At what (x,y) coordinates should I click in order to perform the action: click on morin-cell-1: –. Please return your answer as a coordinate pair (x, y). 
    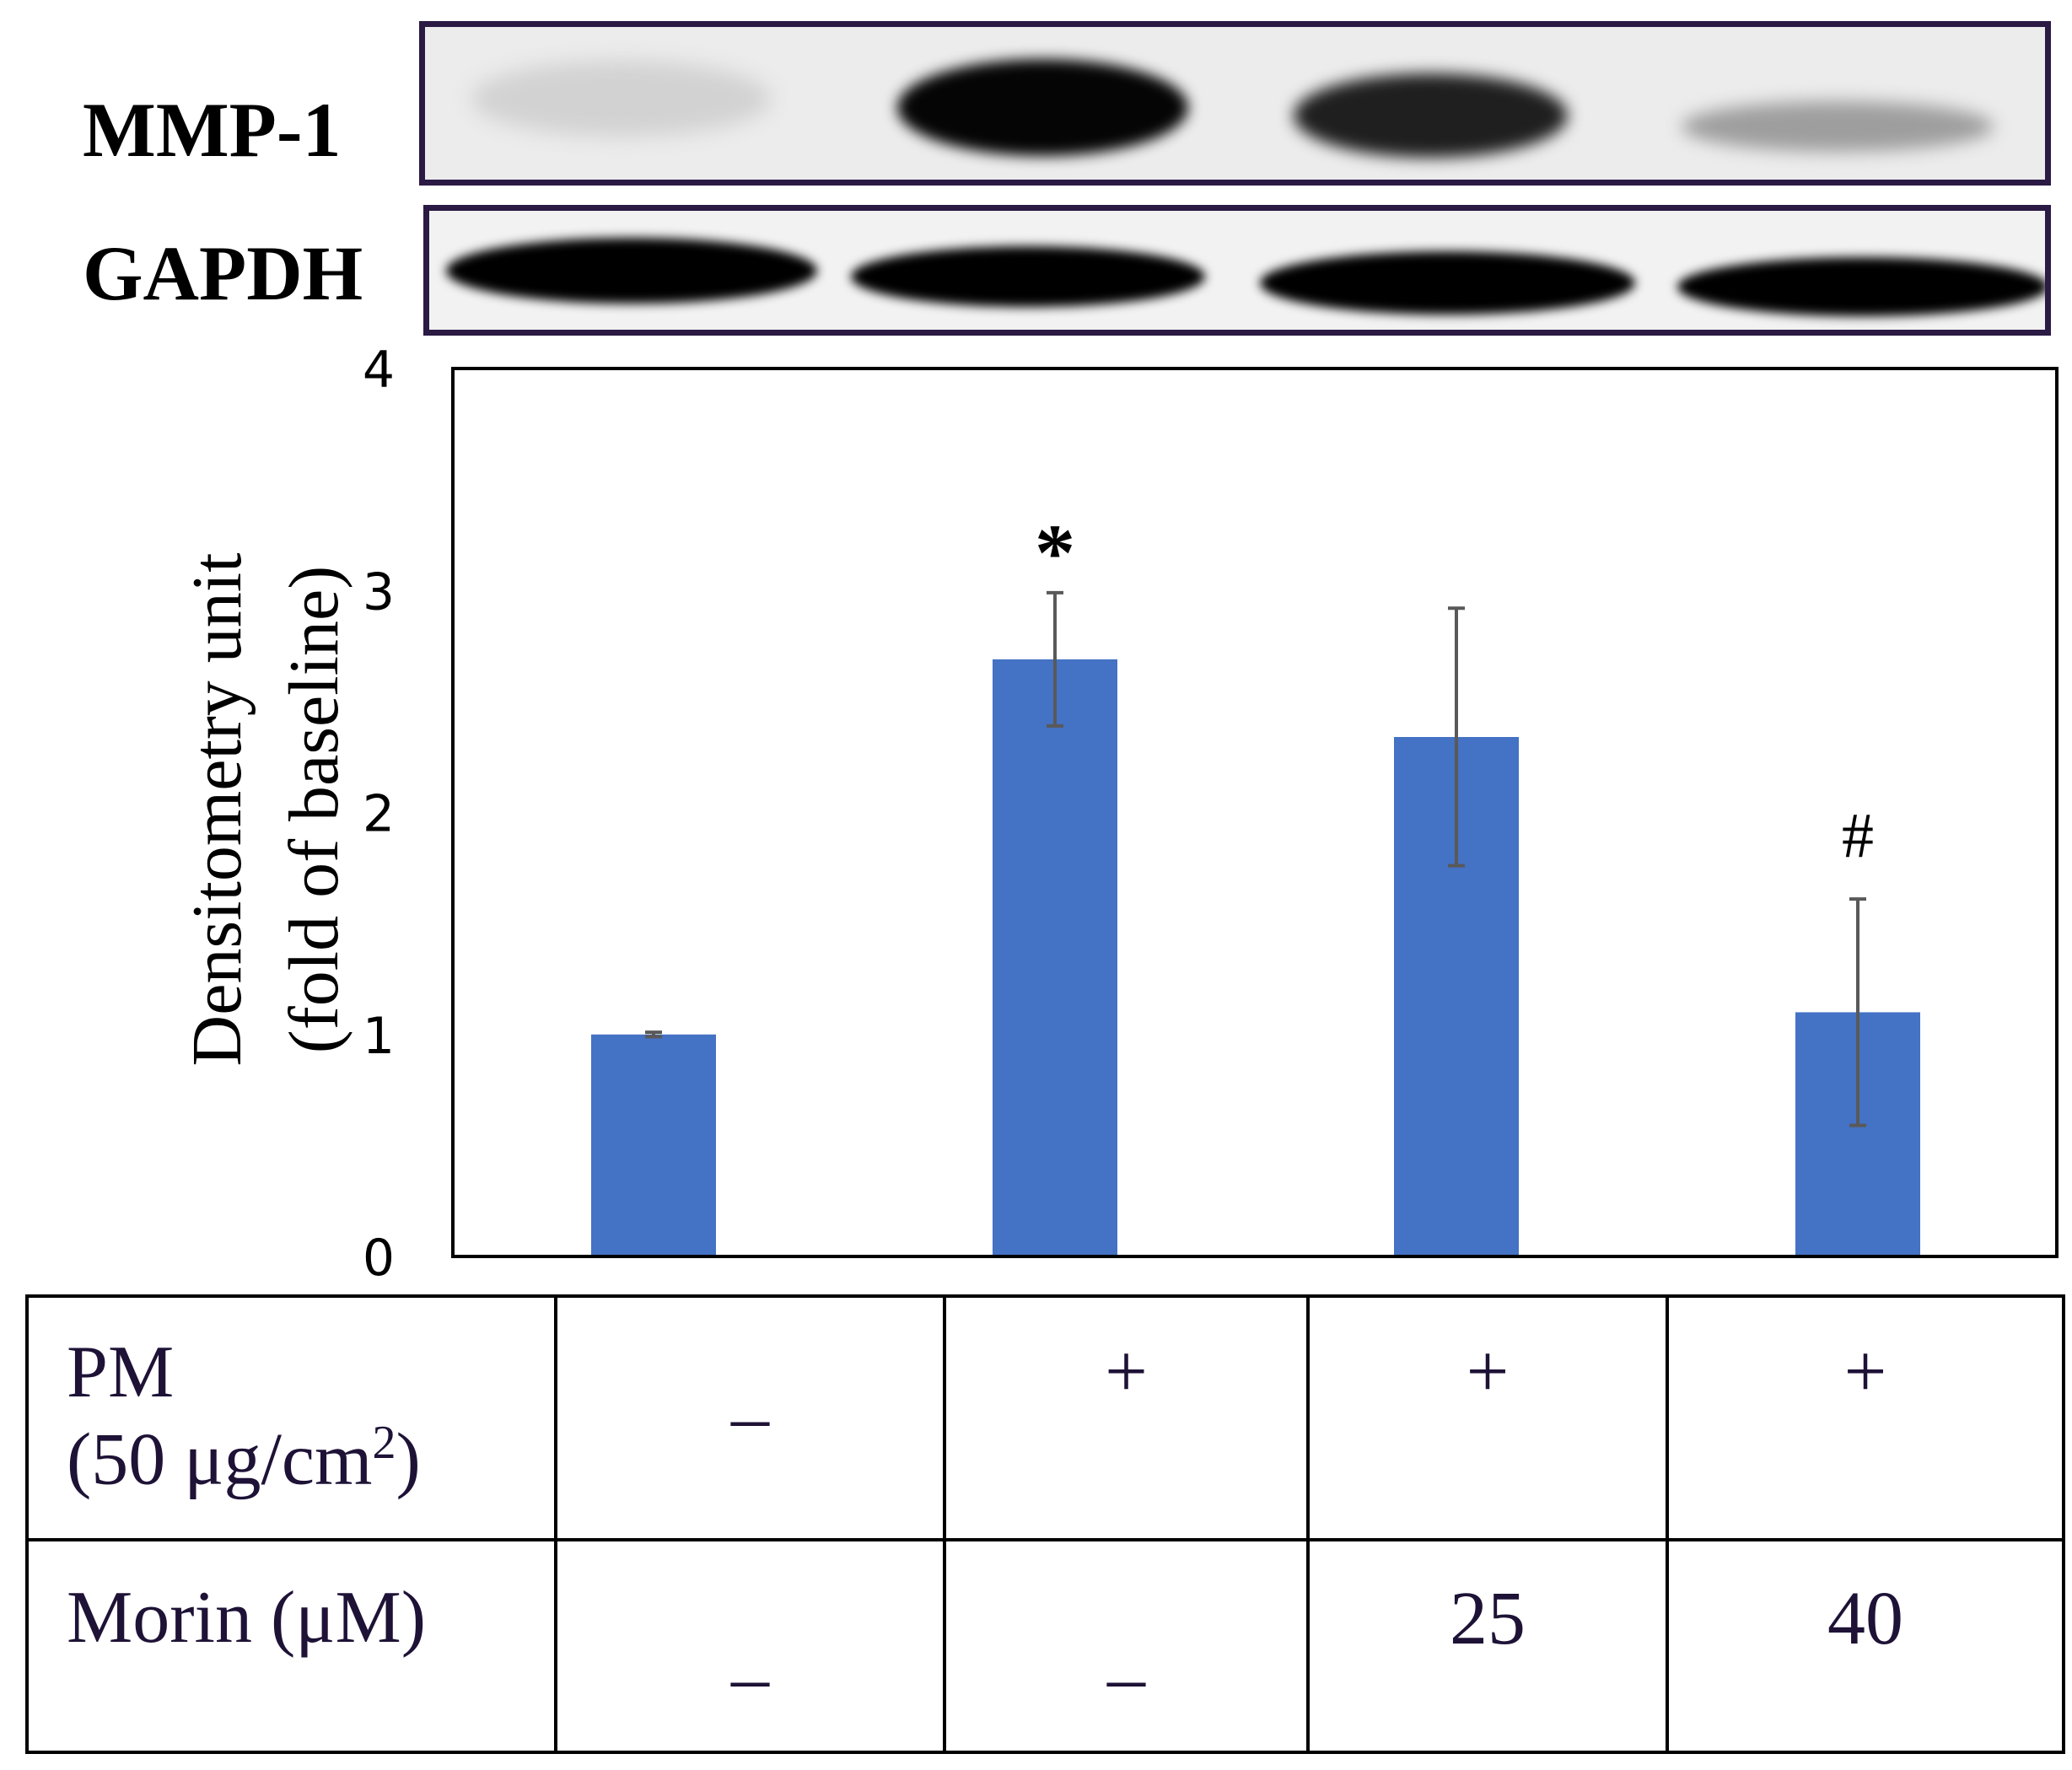
    Looking at the image, I should click on (750, 1646).